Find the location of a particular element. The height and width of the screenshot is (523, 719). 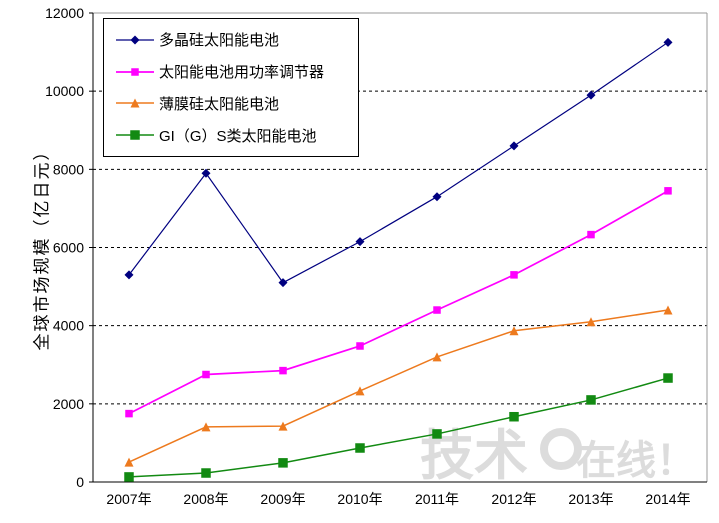

x-tick-label-0: 2007年 is located at coordinates (128, 499).